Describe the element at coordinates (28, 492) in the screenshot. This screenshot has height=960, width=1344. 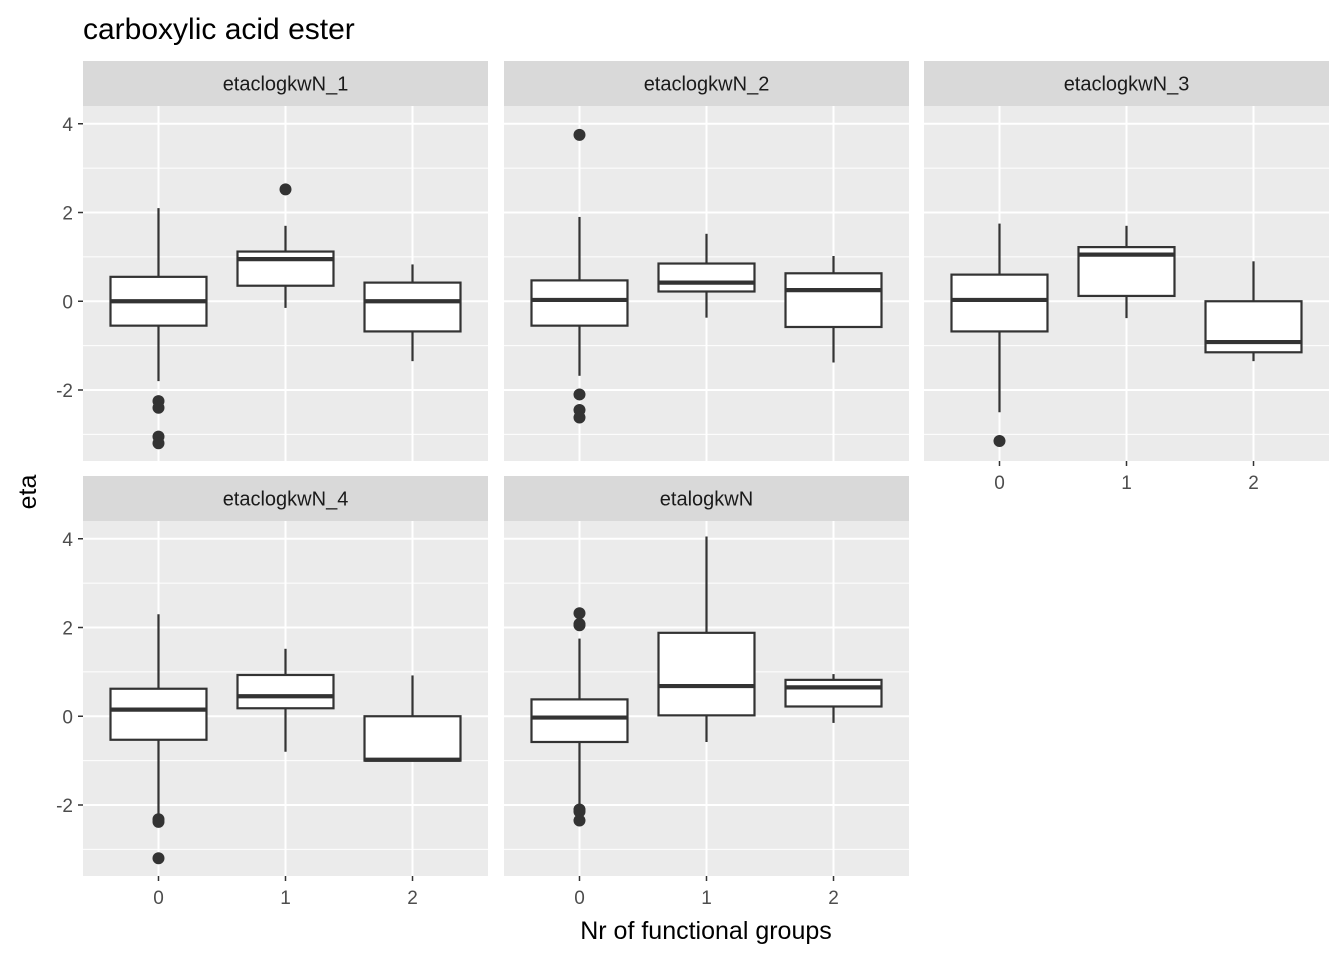
I see `y-axis-title: eta` at that location.